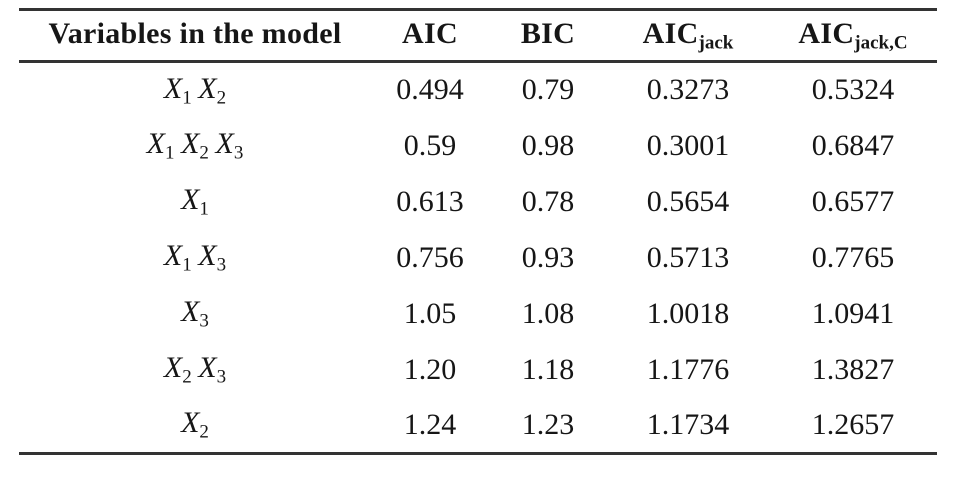 This screenshot has width=956, height=491. I want to click on value-cell: 0.3273, so click(688, 90).